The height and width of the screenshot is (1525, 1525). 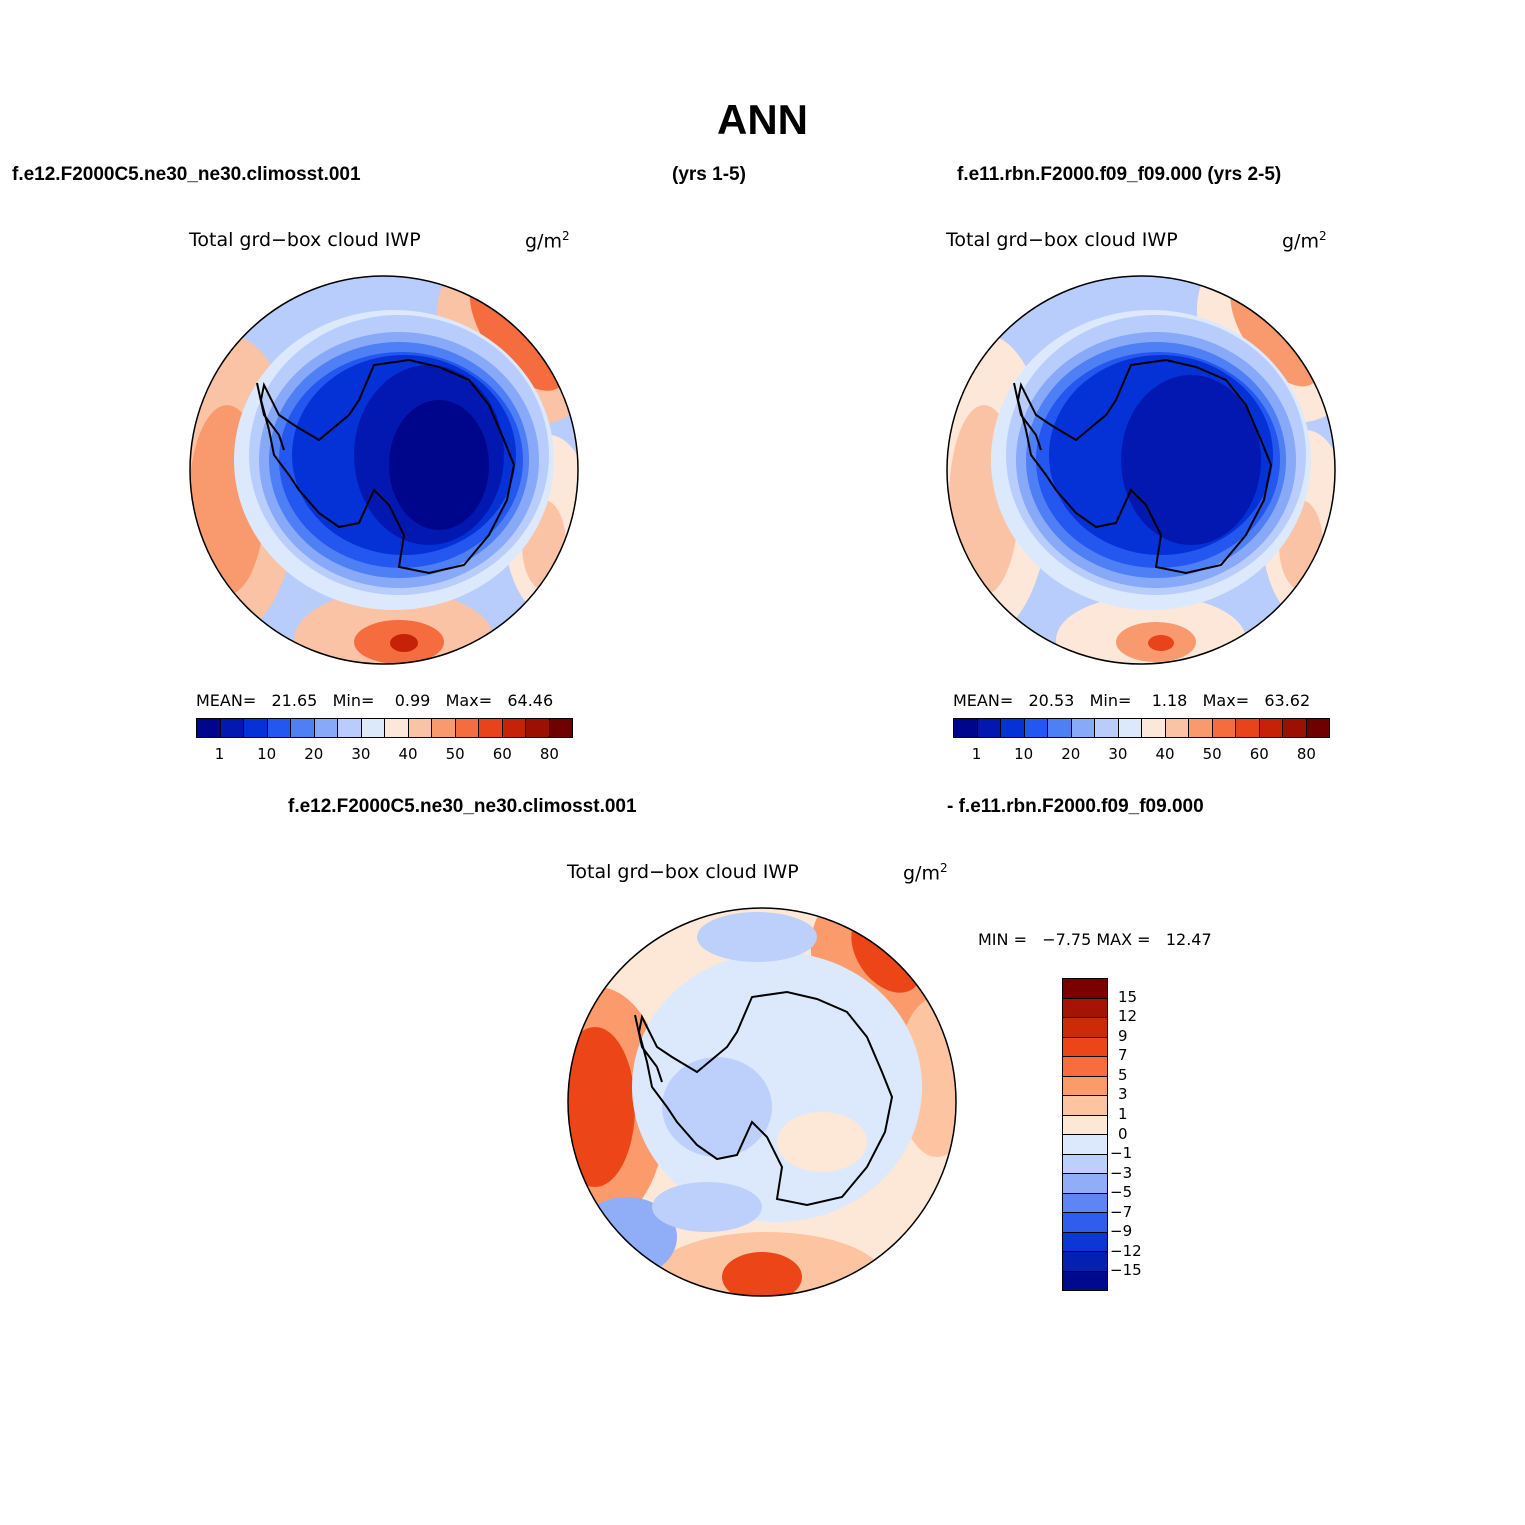 I want to click on diff-colorbar, so click(x=1085, y=1134).